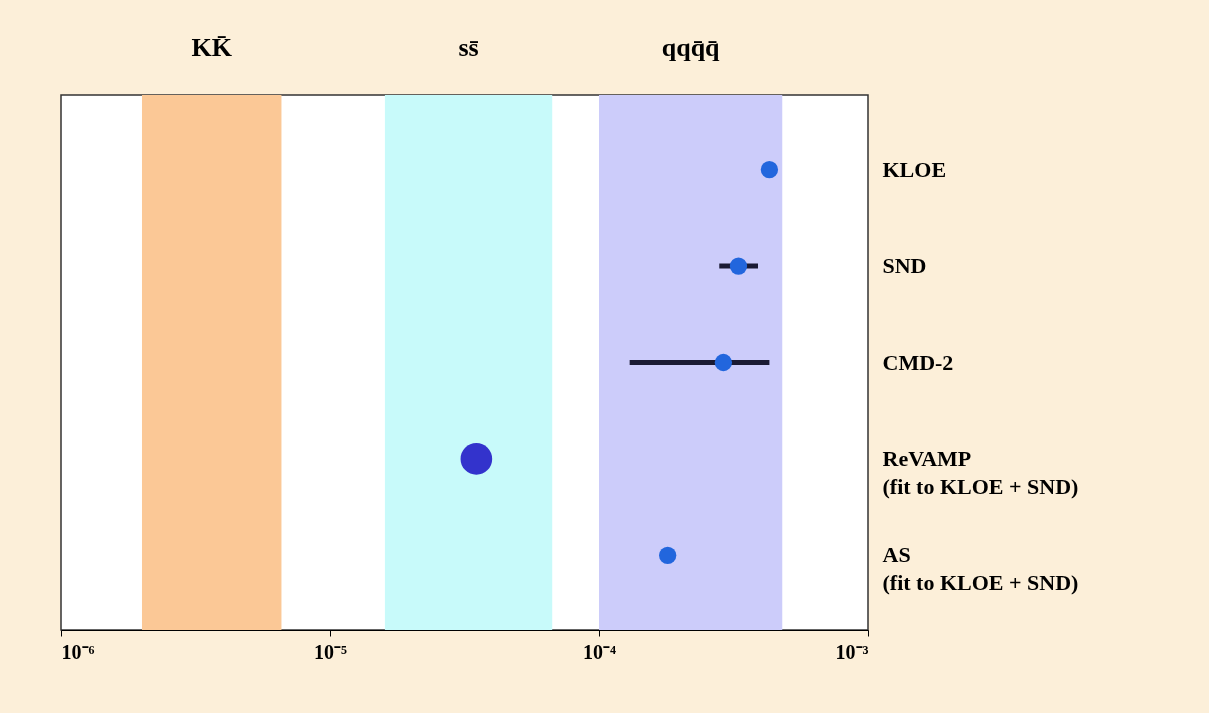  Describe the element at coordinates (914, 169) in the screenshot. I see `y-tick-label: KLOE` at that location.